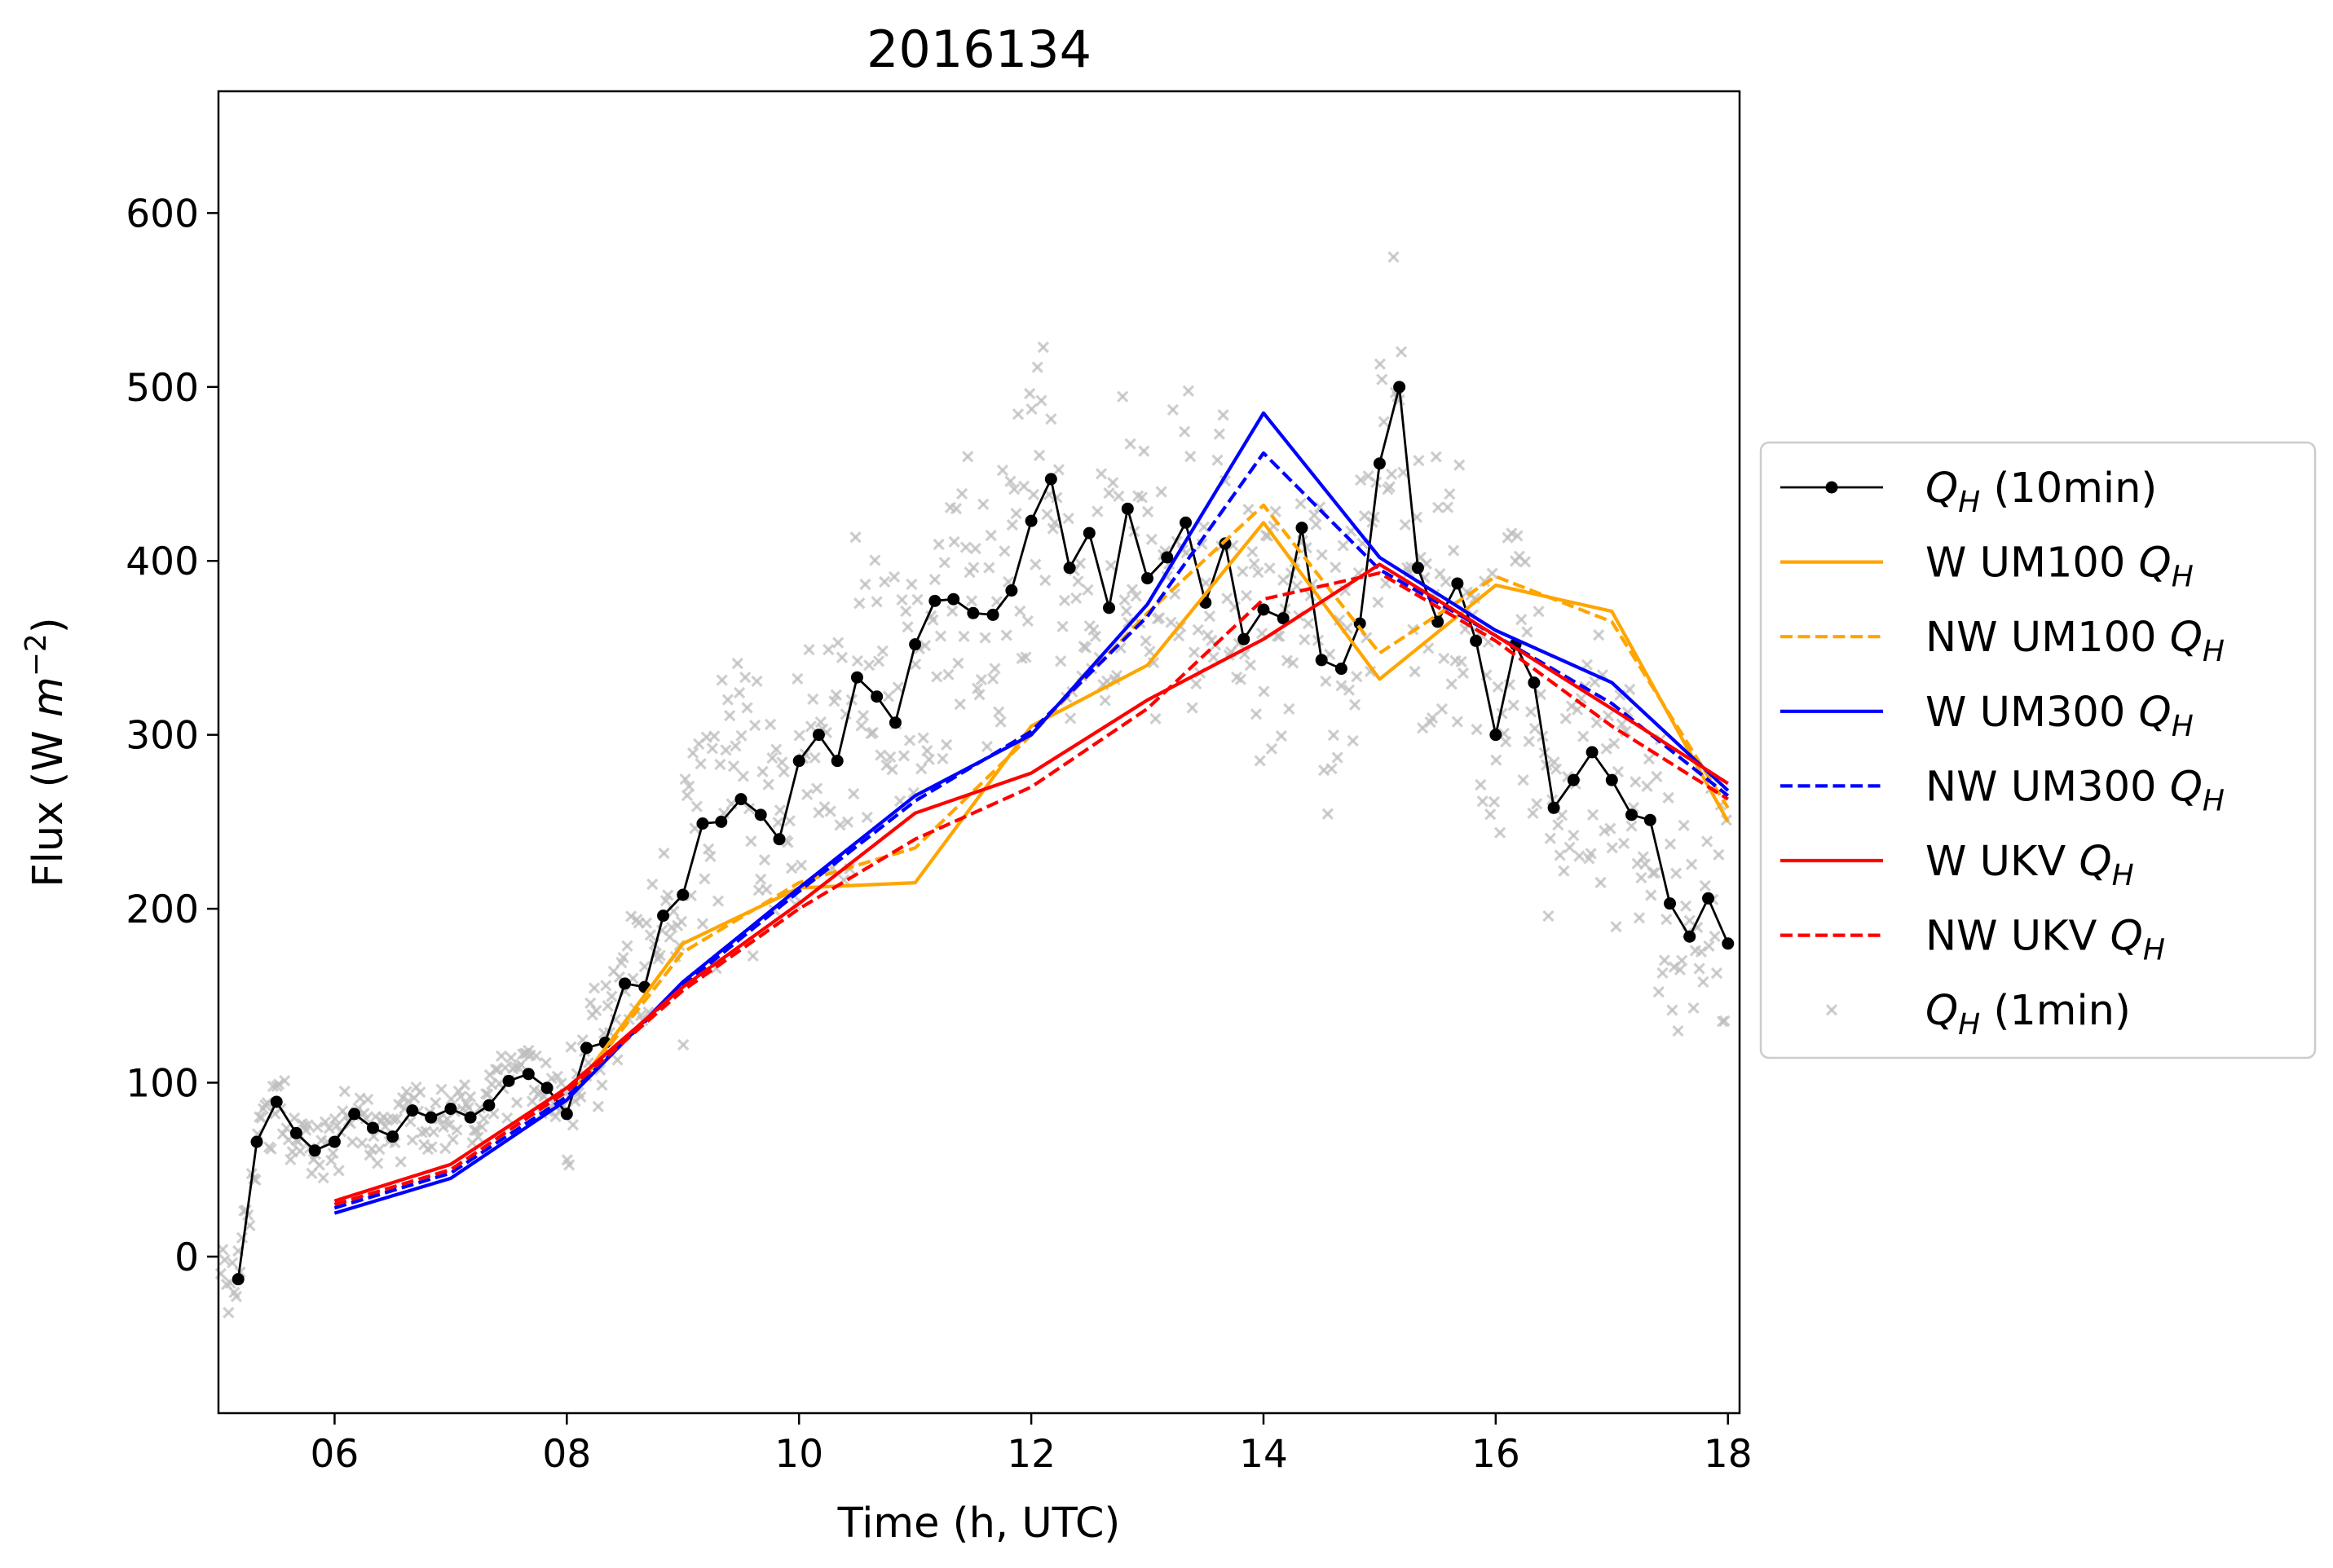  I want to click on x-tick-label: 16, so click(1495, 1454).